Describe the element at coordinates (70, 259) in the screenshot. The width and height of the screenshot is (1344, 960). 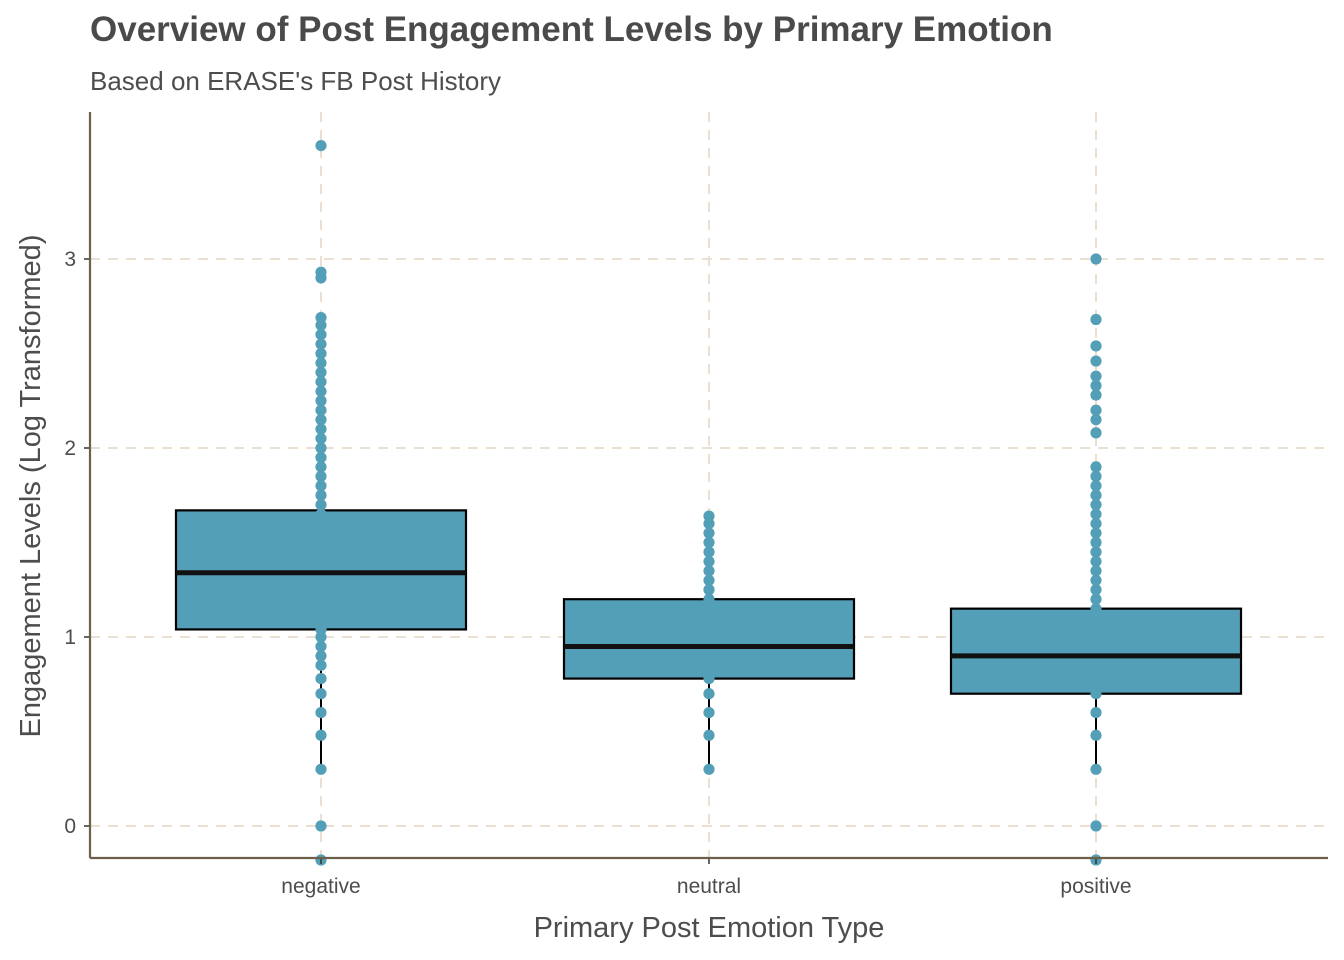
I see `y-tick-label: 3` at that location.